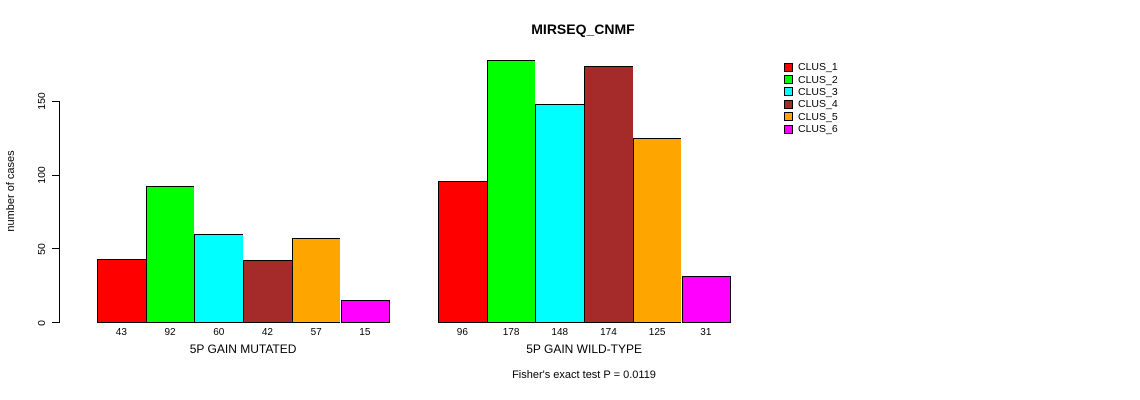 Image resolution: width=1140 pixels, height=400 pixels. Describe the element at coordinates (42, 248) in the screenshot. I see `y-tick-label: 50` at that location.